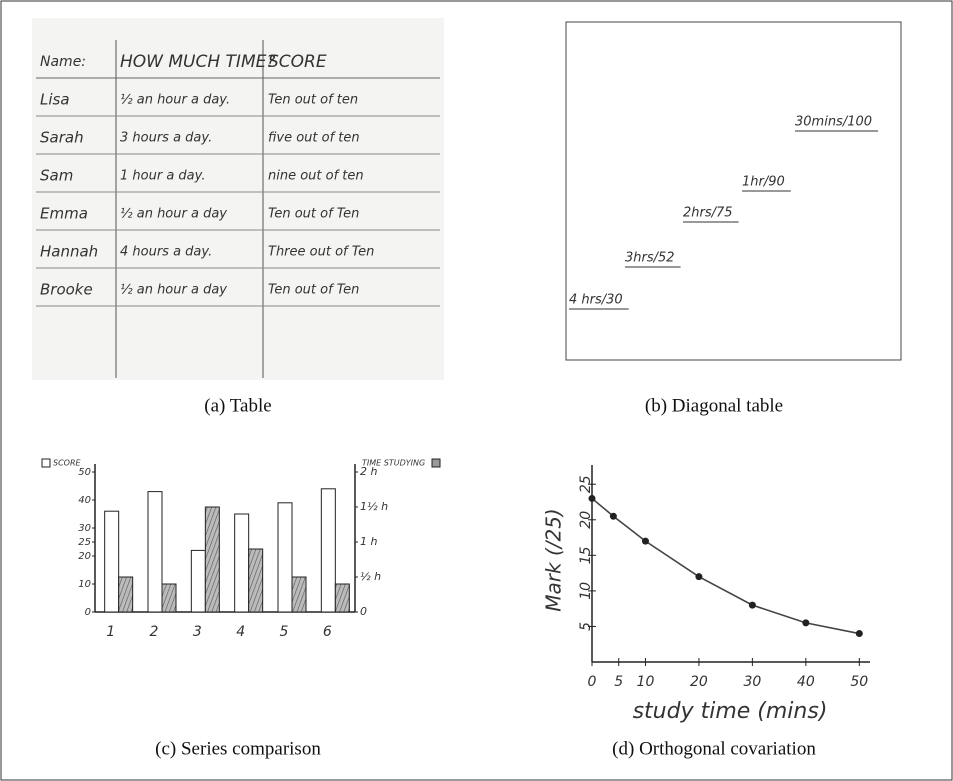 This screenshot has width=953, height=781. I want to click on x-tick-label: 20, so click(699, 682).